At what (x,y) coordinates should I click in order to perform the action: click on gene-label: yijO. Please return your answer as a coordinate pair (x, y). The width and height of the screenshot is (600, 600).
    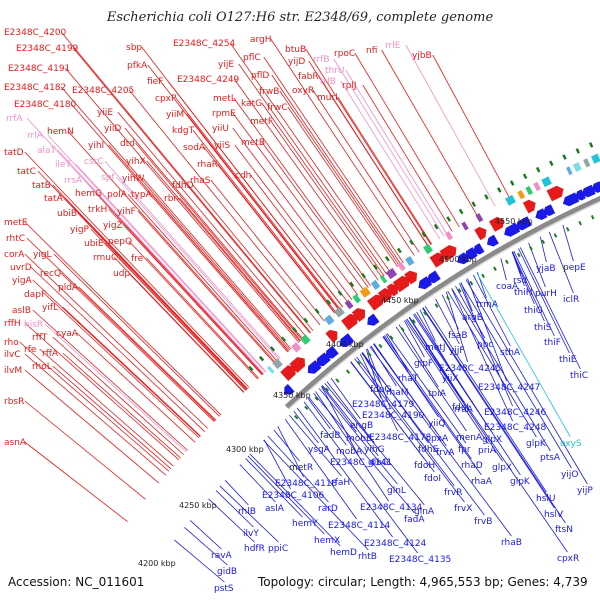
    Looking at the image, I should click on (569, 475).